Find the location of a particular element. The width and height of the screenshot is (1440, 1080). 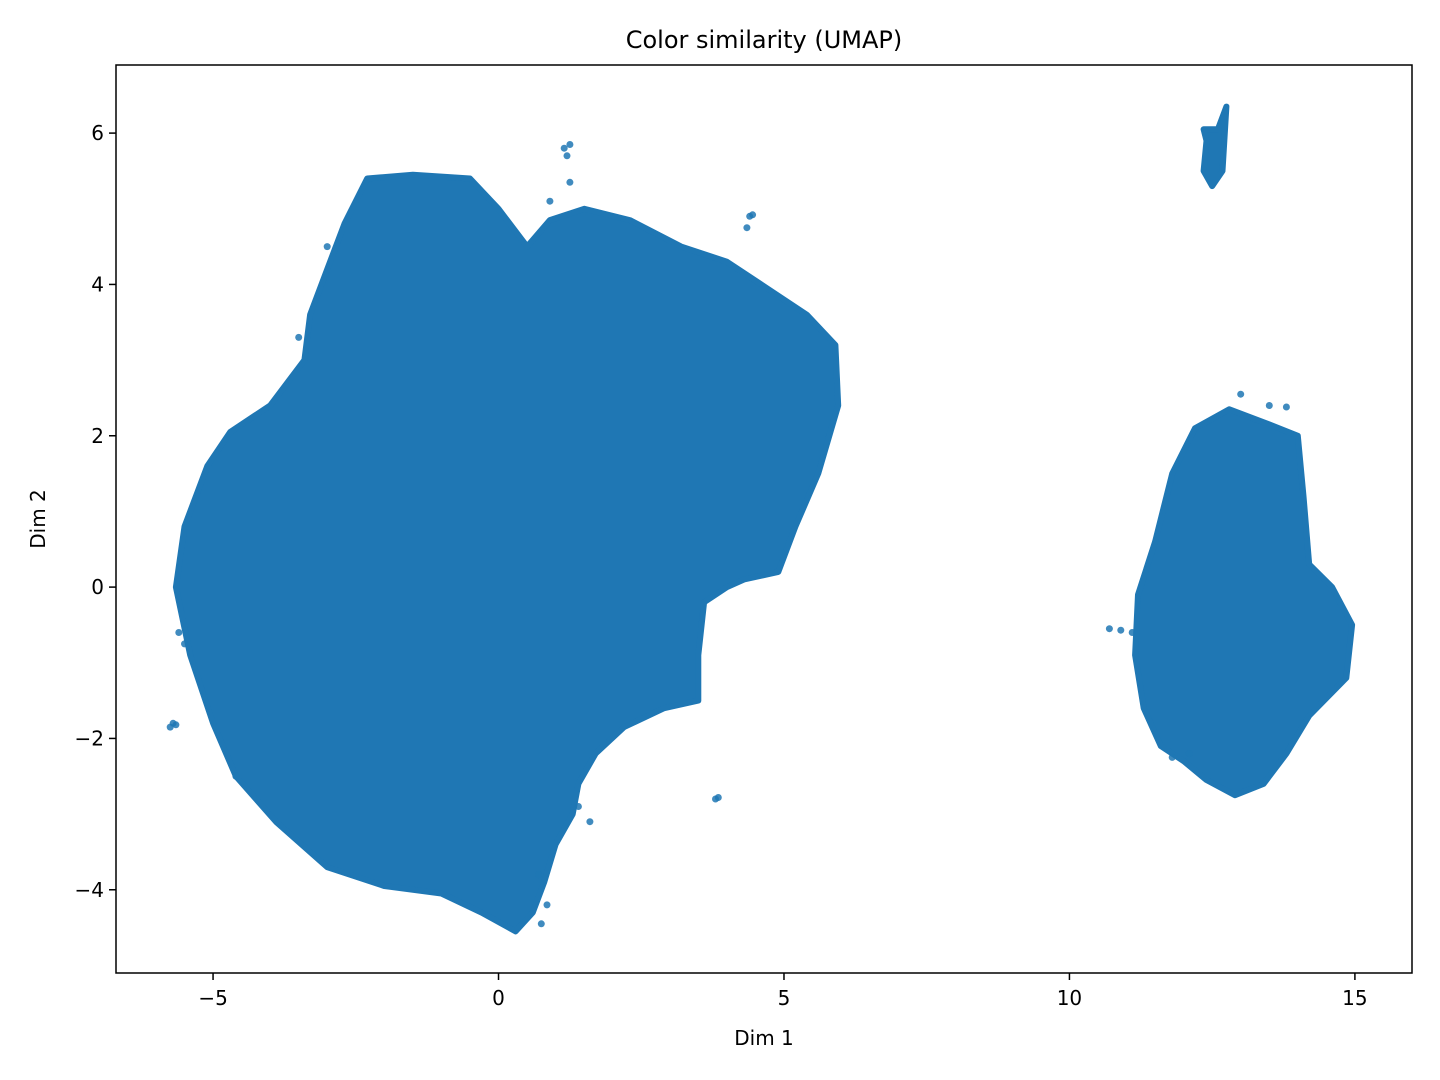

x-tick-label: 15 is located at coordinates (1354, 998).